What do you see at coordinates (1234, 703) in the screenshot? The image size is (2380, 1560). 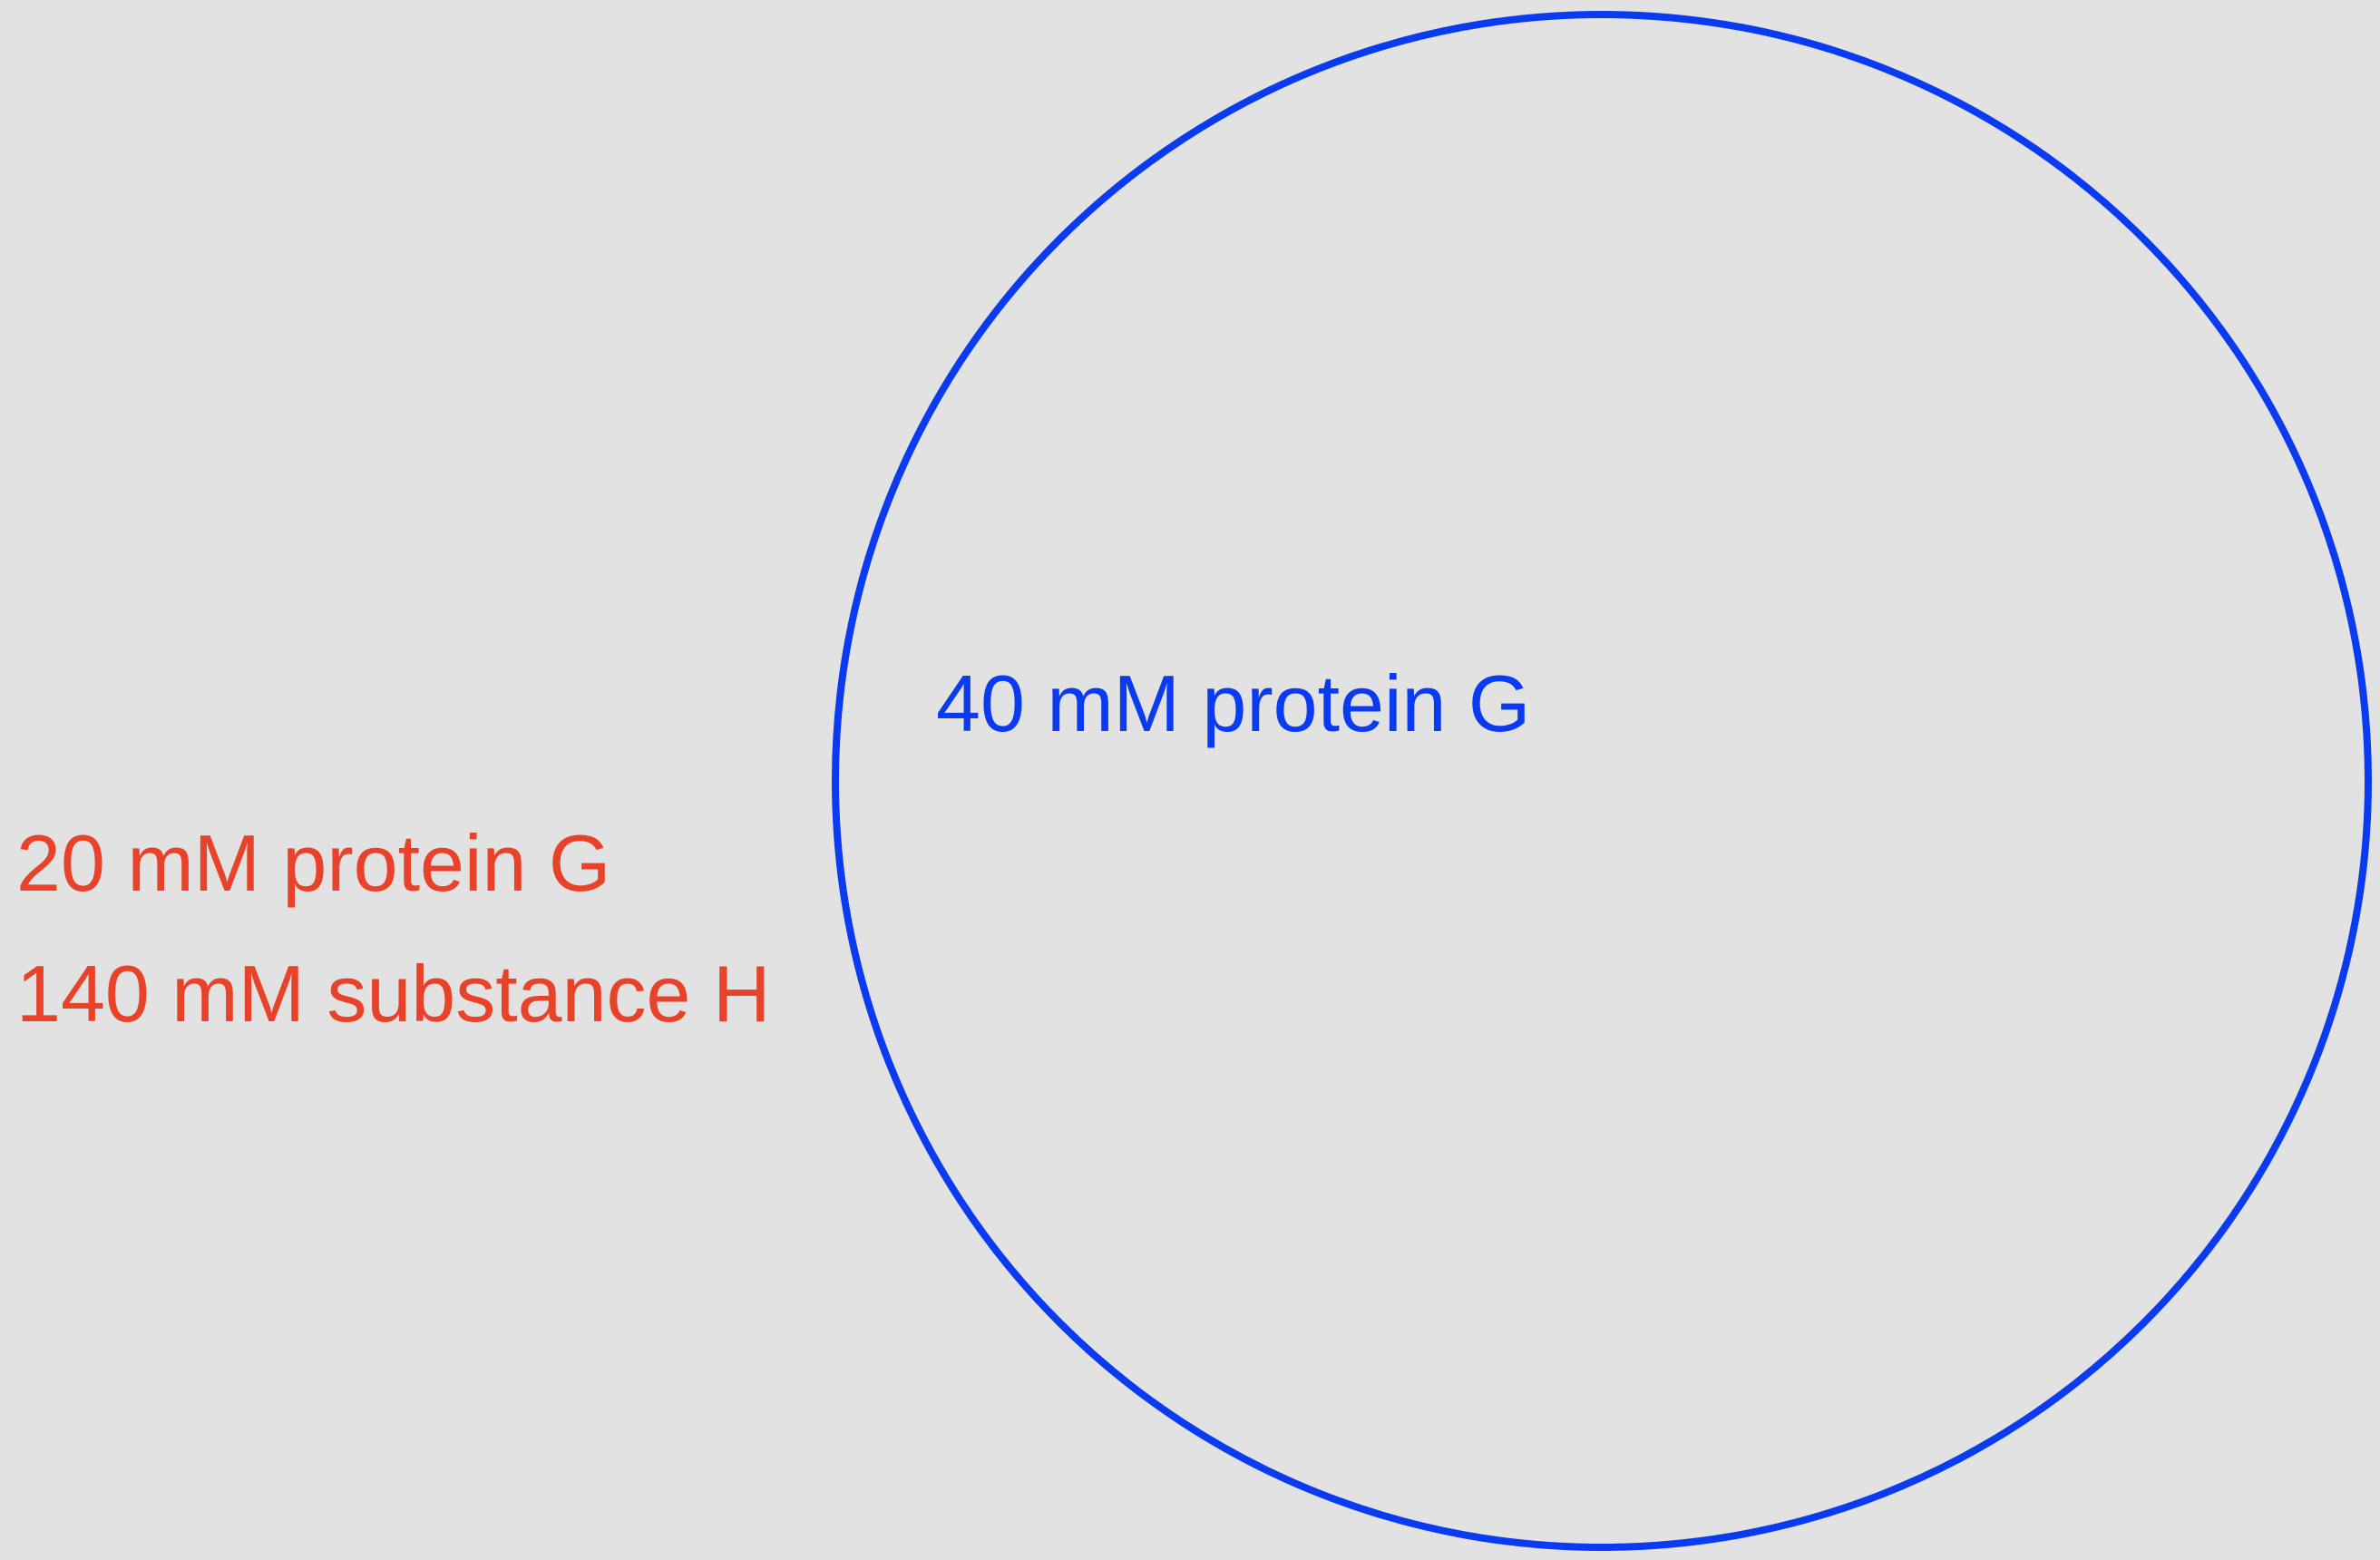 I see `inside-concentration-protein-g: 40 mM protein G` at bounding box center [1234, 703].